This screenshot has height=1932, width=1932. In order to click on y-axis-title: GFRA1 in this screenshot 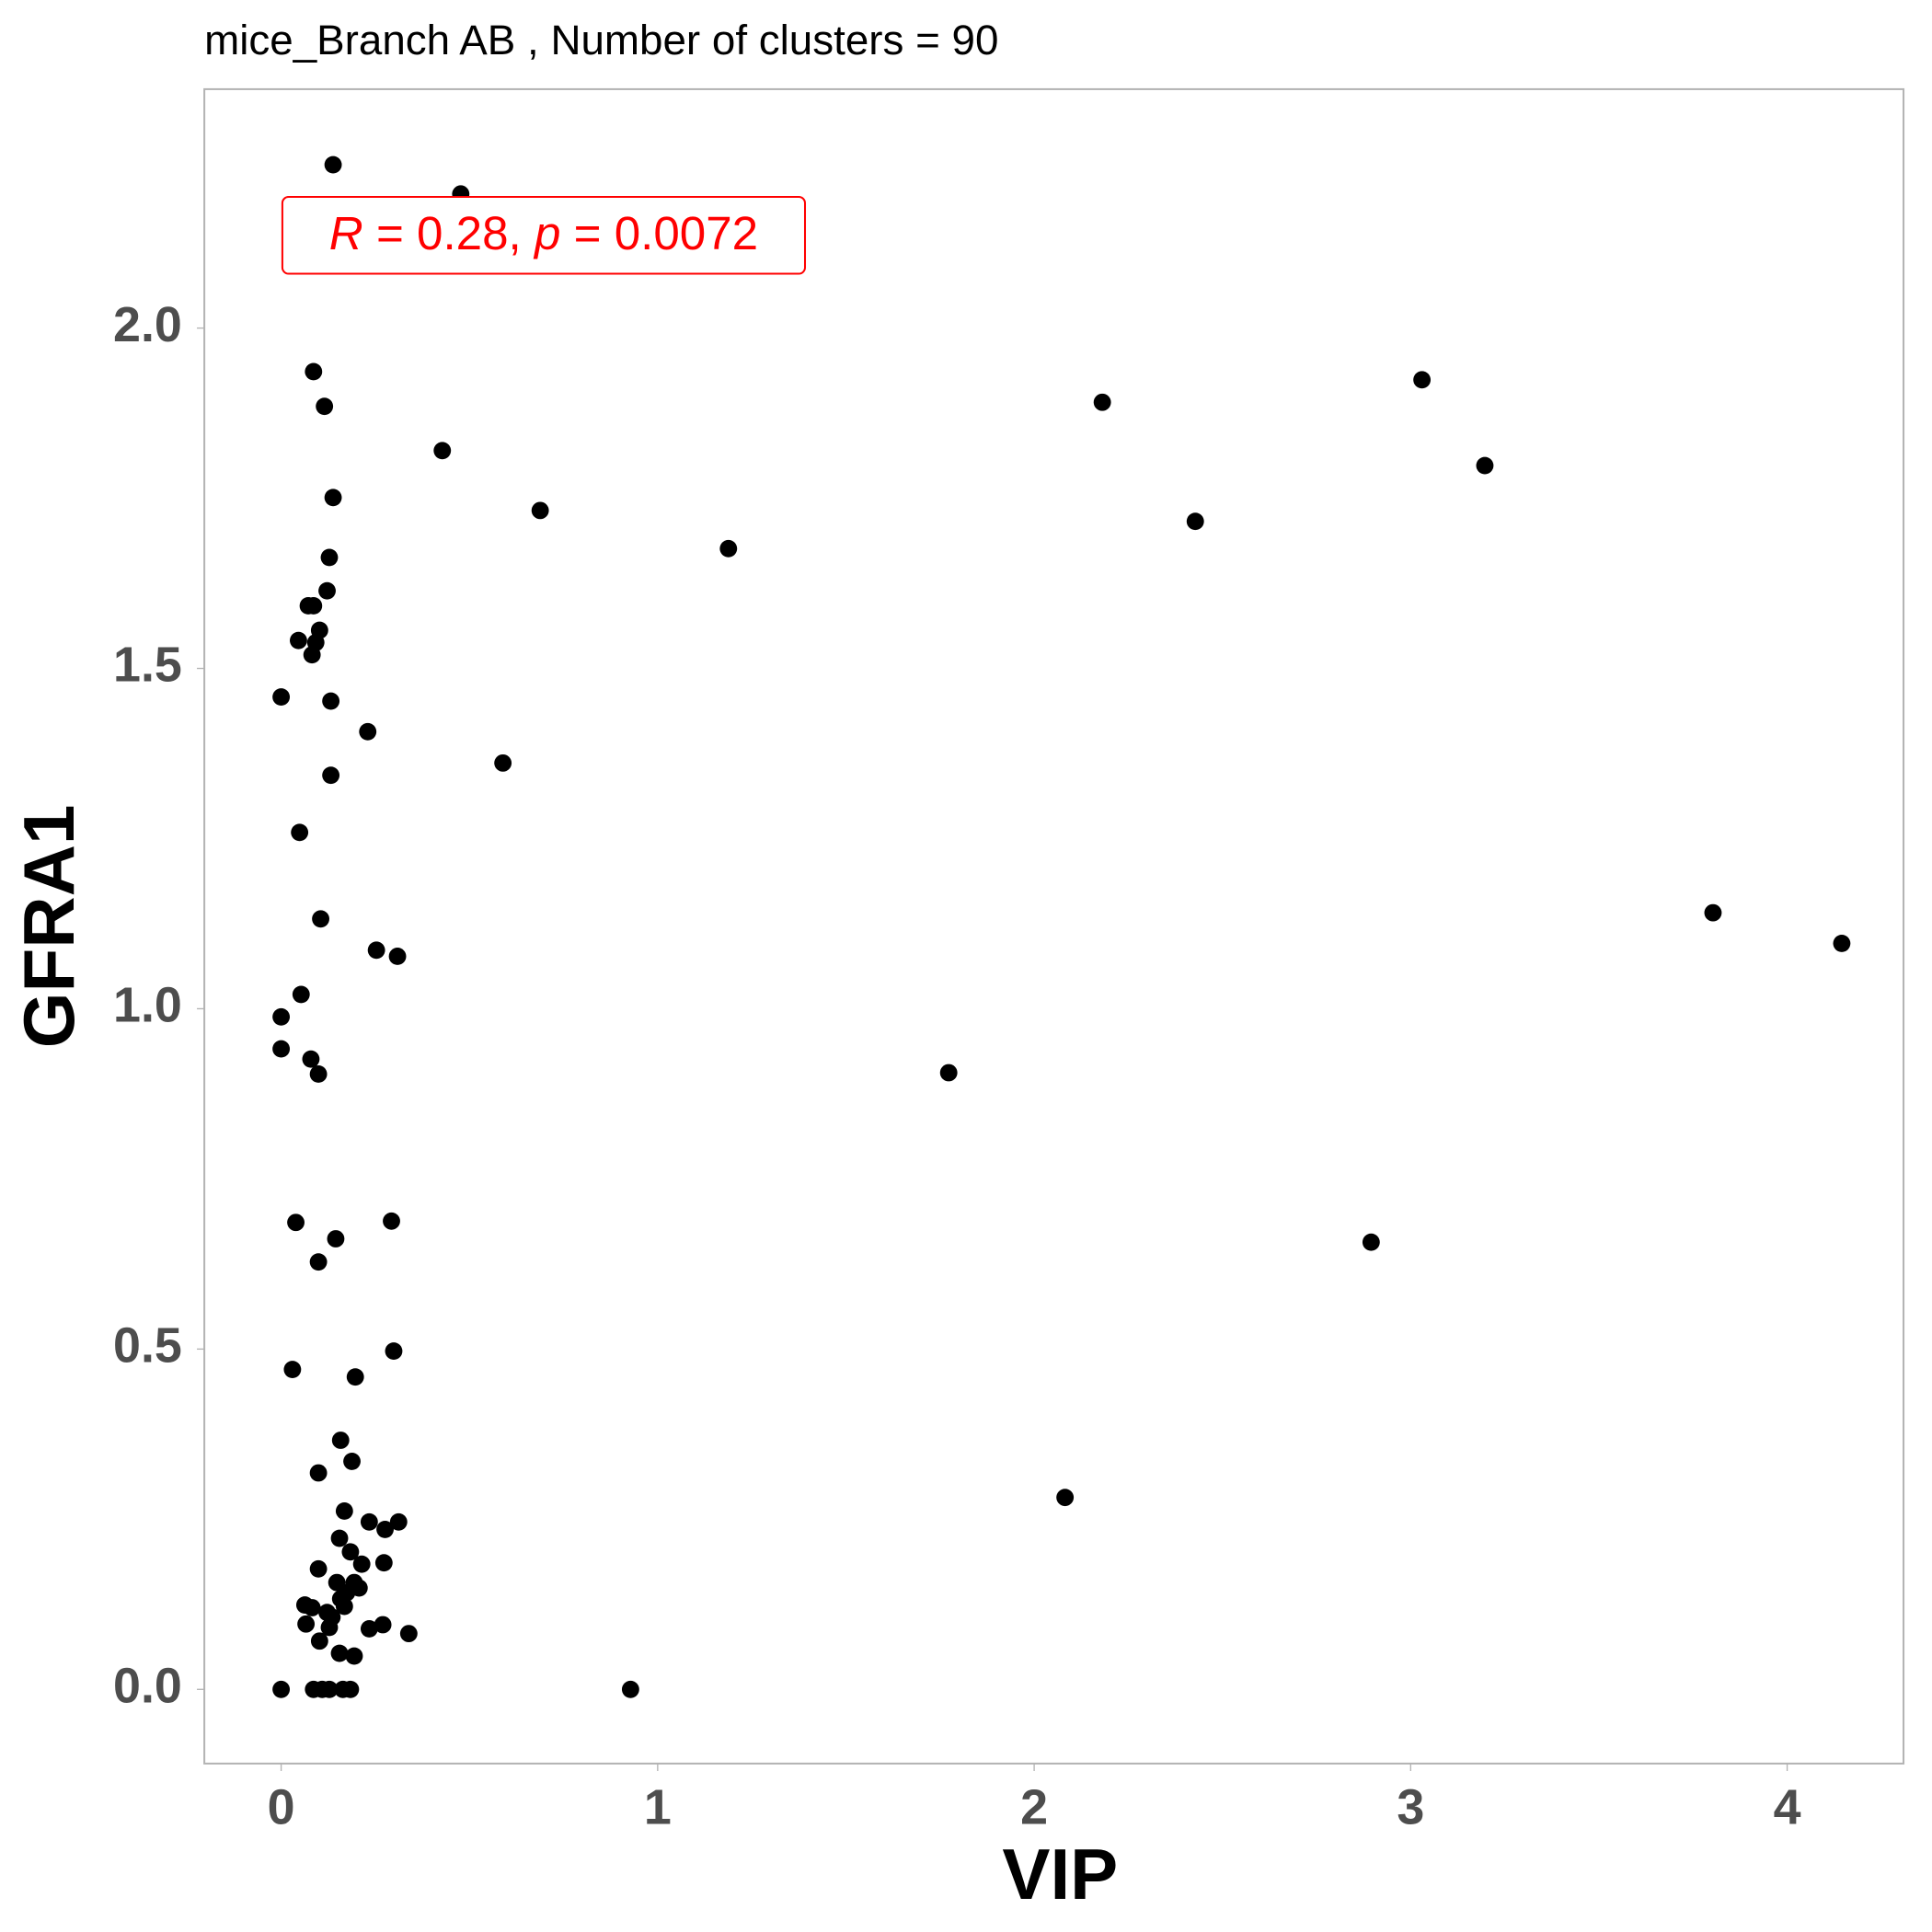, I will do `click(48, 927)`.